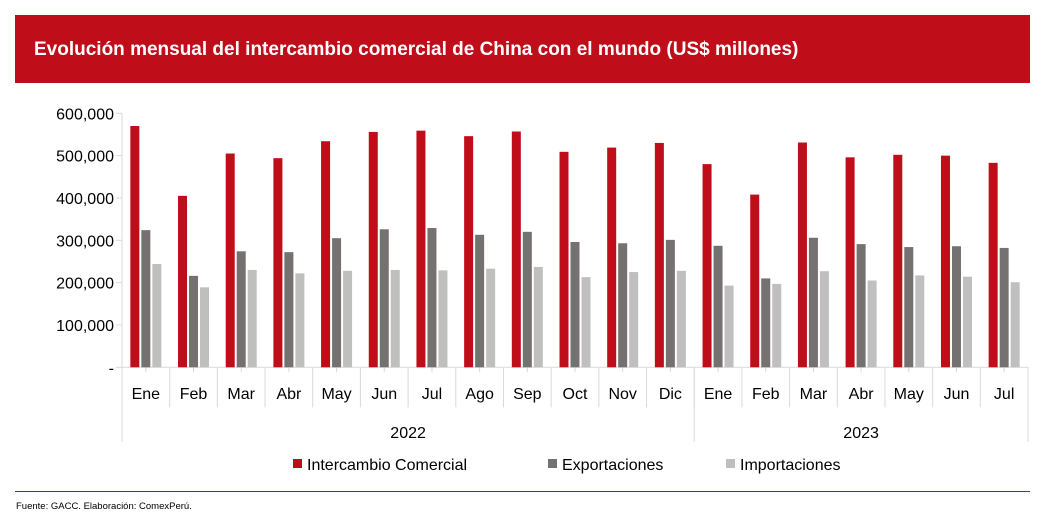  Describe the element at coordinates (85, 199) in the screenshot. I see `y-tick-label: 400,000` at that location.